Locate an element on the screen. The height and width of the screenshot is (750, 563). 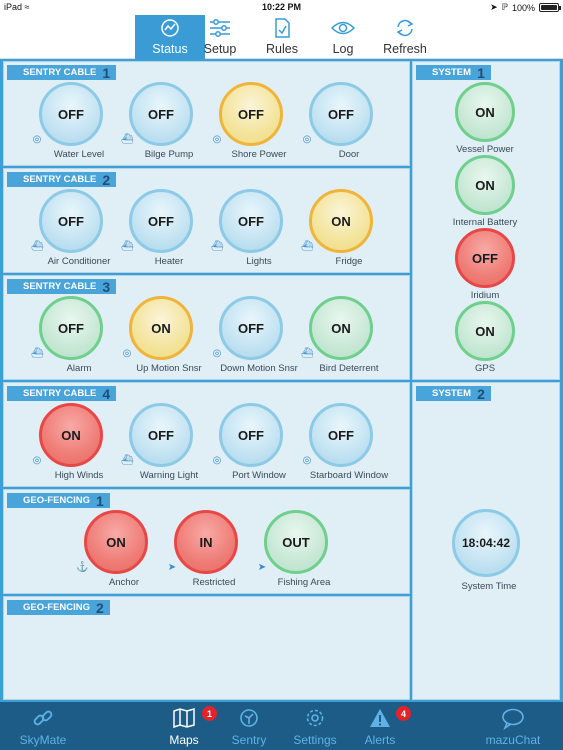
tab-settings: Settings is located at coordinates (315, 726).